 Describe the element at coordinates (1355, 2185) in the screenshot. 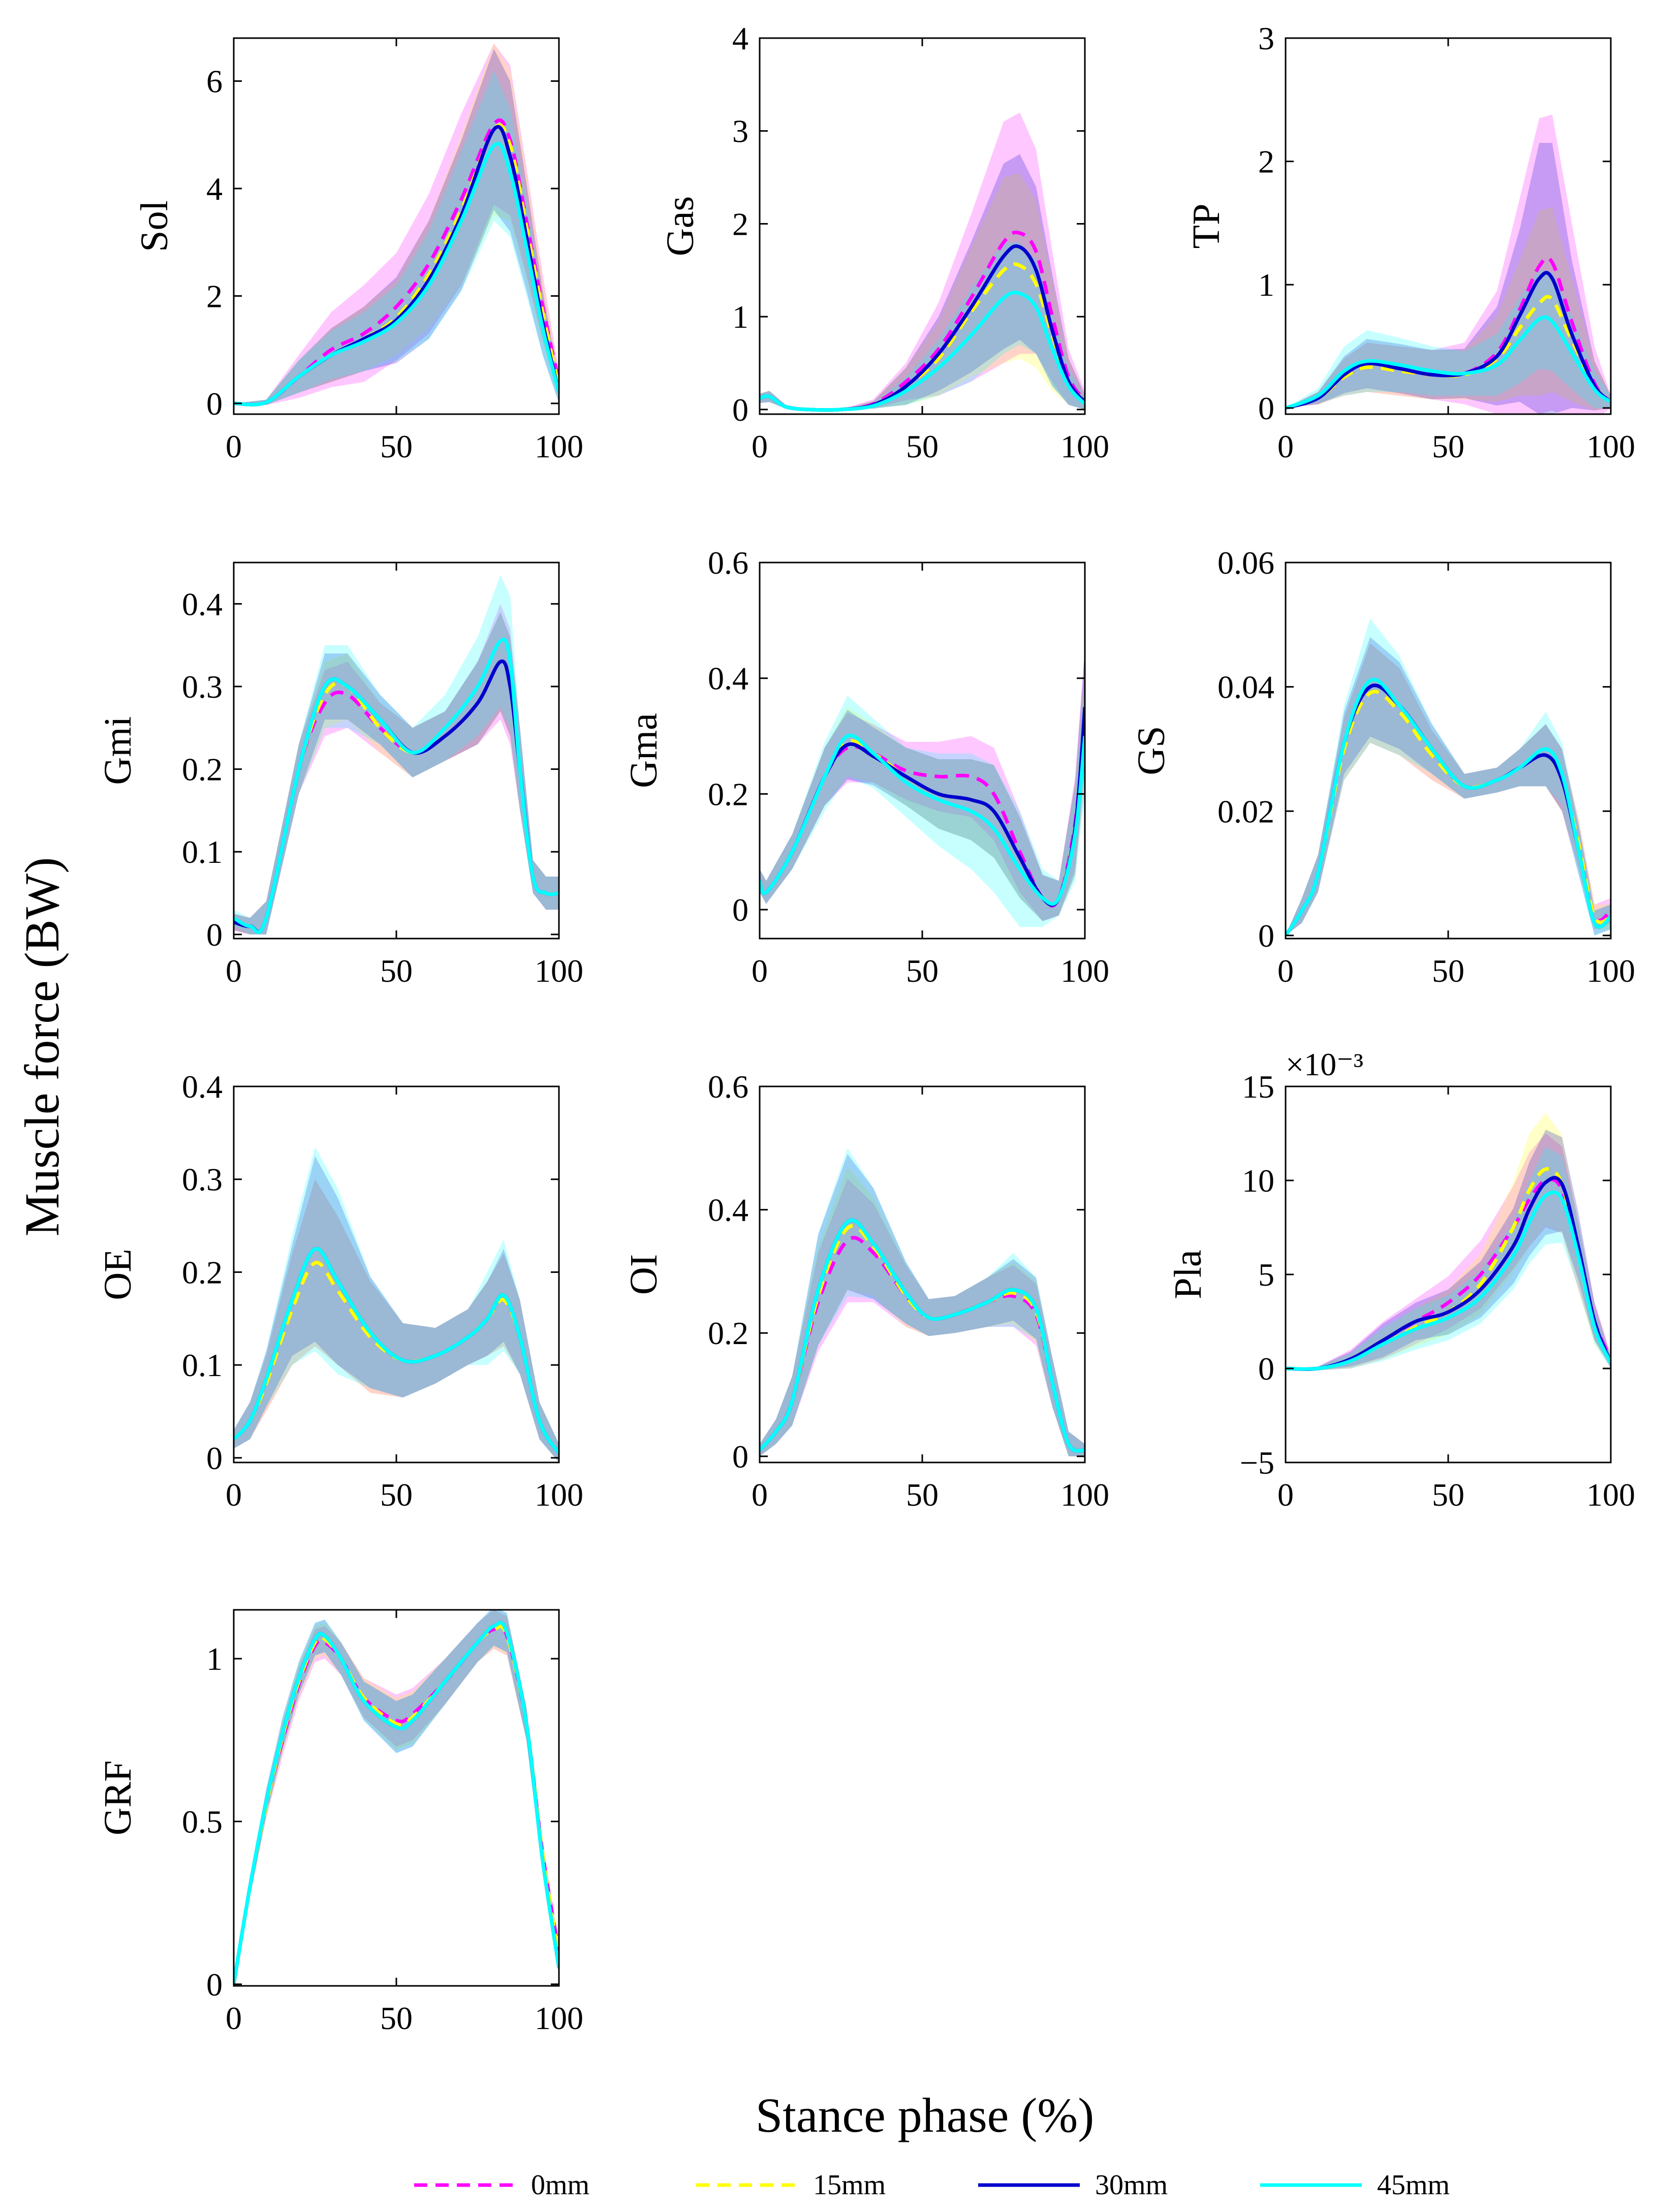

I see `legend-item-45mm: 45mm` at that location.